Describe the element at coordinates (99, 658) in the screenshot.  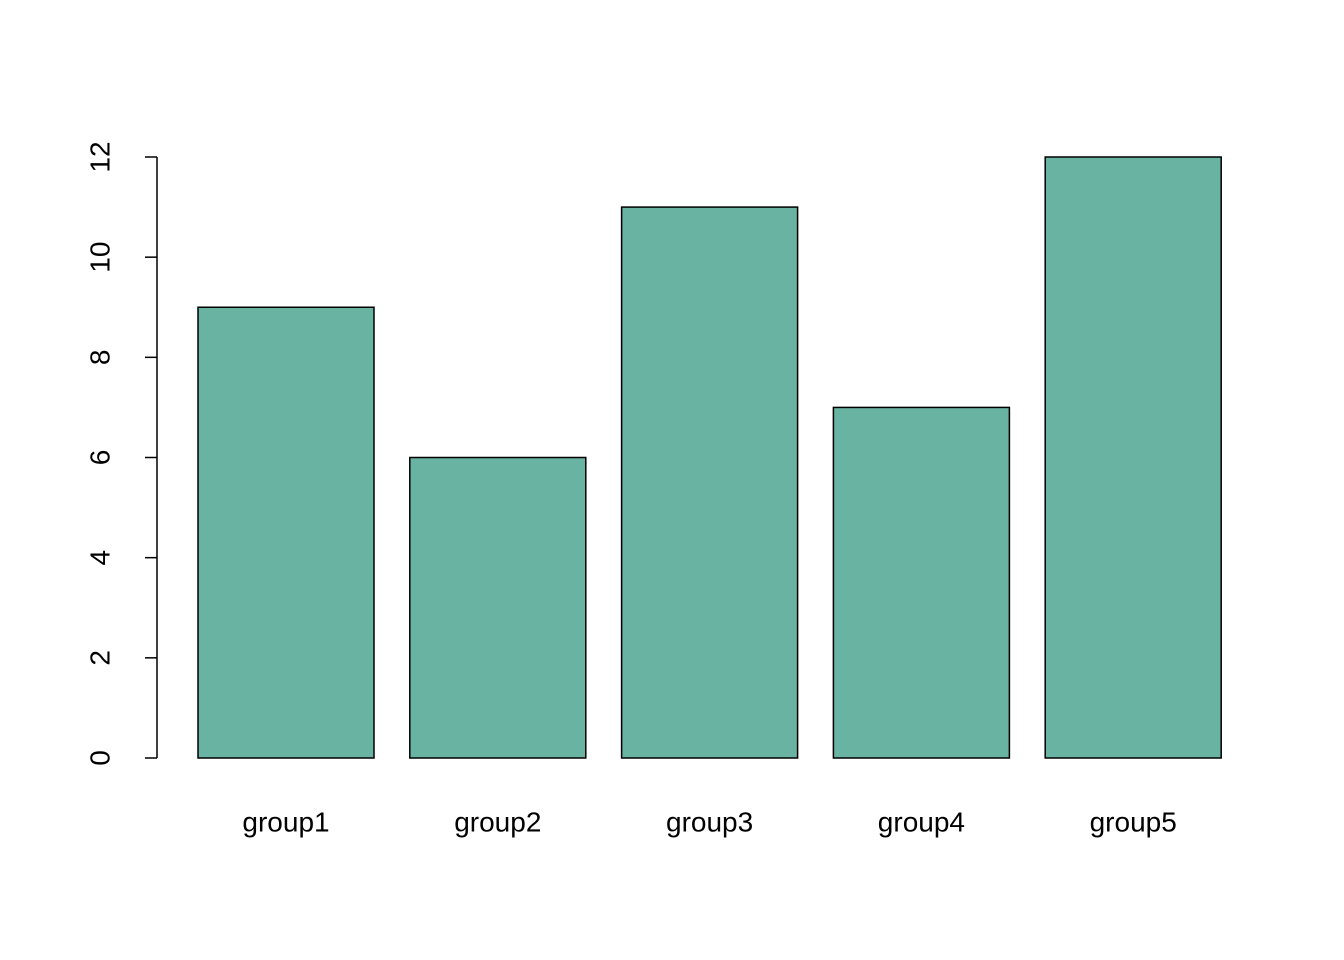
I see `y-tick-label: 2` at that location.